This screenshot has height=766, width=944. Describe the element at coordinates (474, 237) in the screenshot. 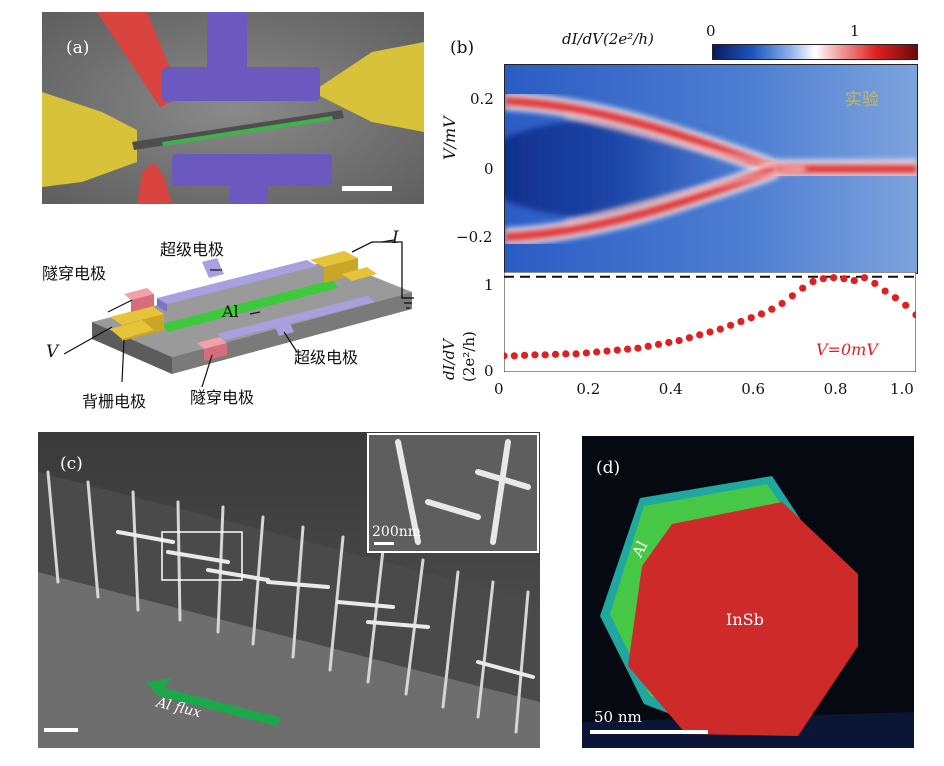

I see `heatmap-ytick-2: −0.2` at that location.